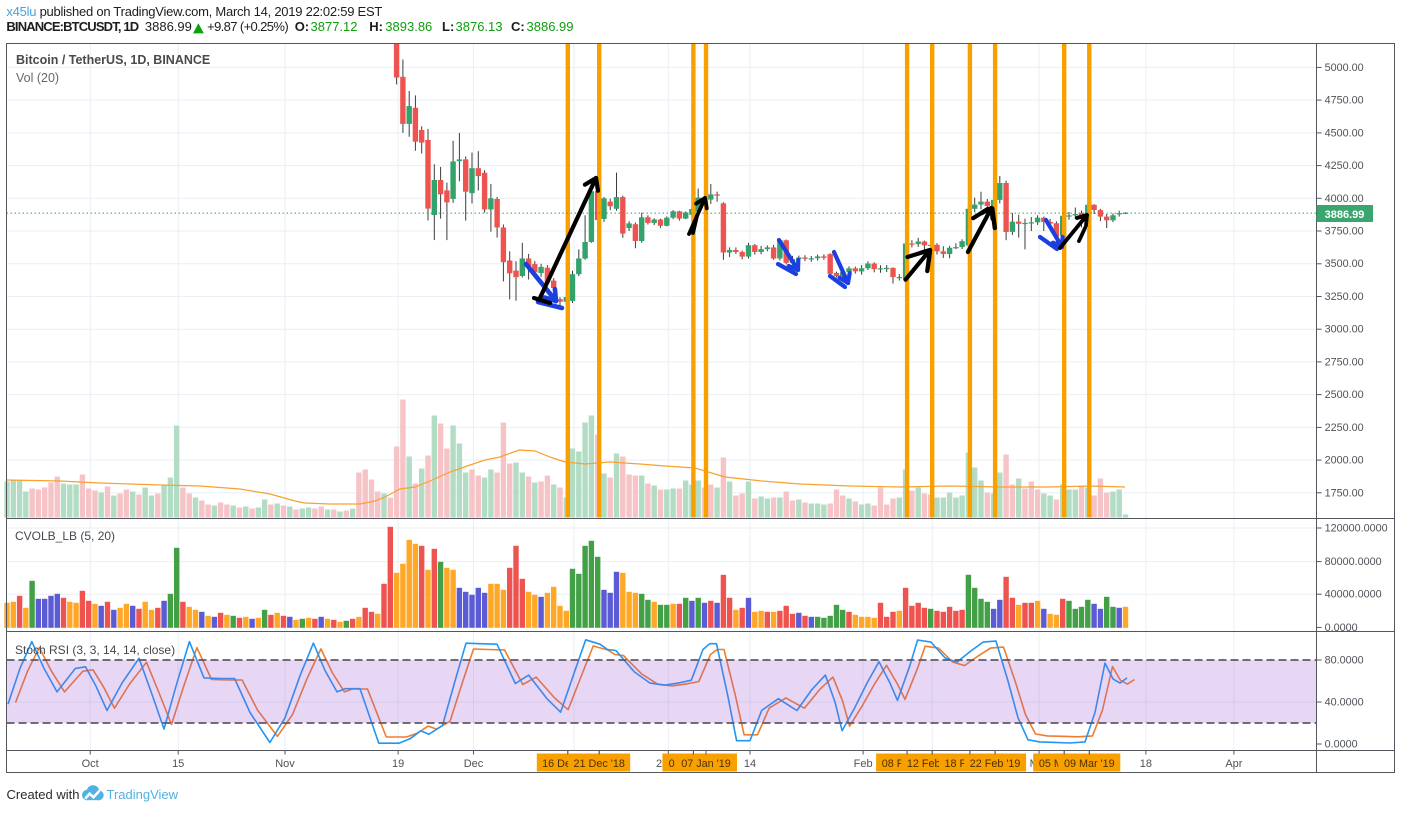  What do you see at coordinates (178, 764) in the screenshot?
I see `svg-text: 15` at bounding box center [178, 764].